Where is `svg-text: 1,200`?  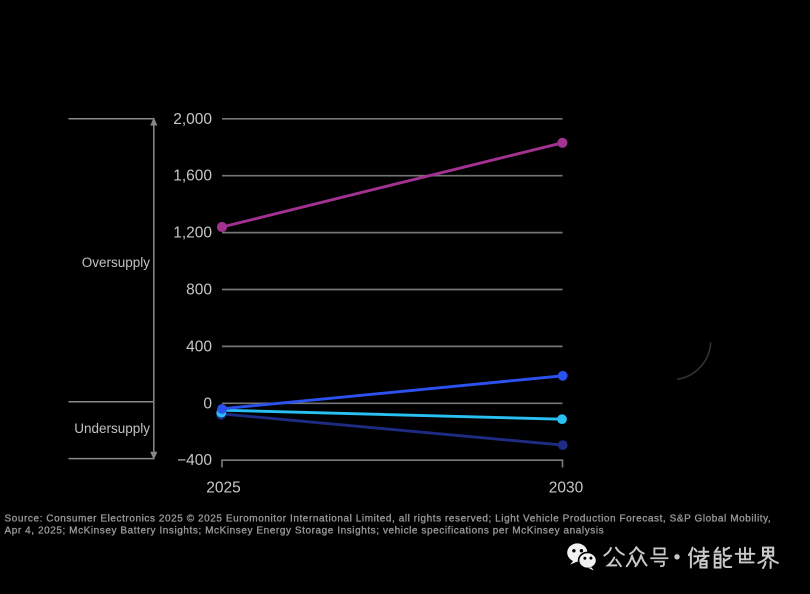 svg-text: 1,200 is located at coordinates (192, 233).